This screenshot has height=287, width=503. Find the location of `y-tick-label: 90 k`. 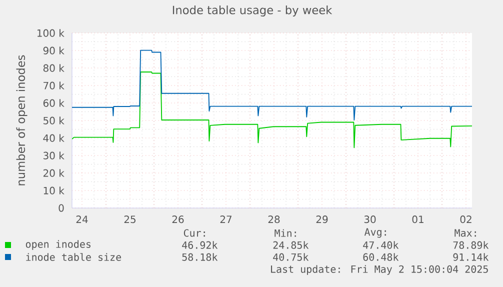

y-tick-label: 90 k is located at coordinates (53, 50).